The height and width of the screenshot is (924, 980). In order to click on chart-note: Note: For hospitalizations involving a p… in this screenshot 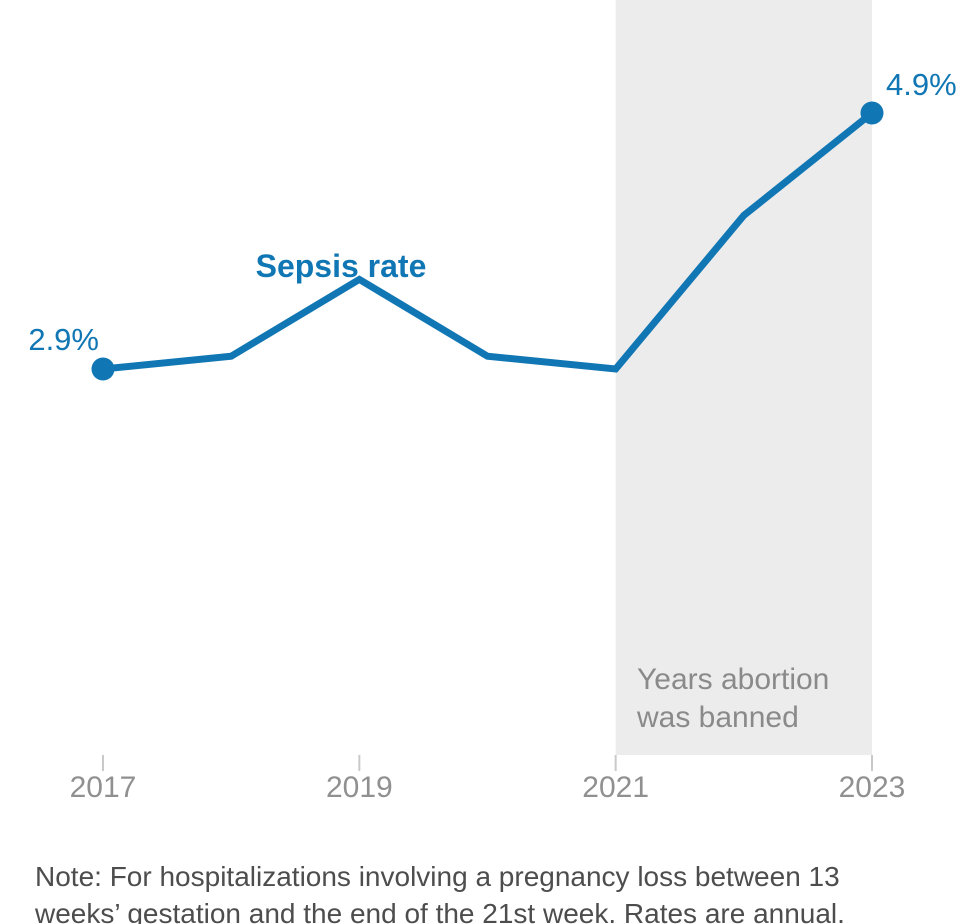, I will do `click(440, 891)`.